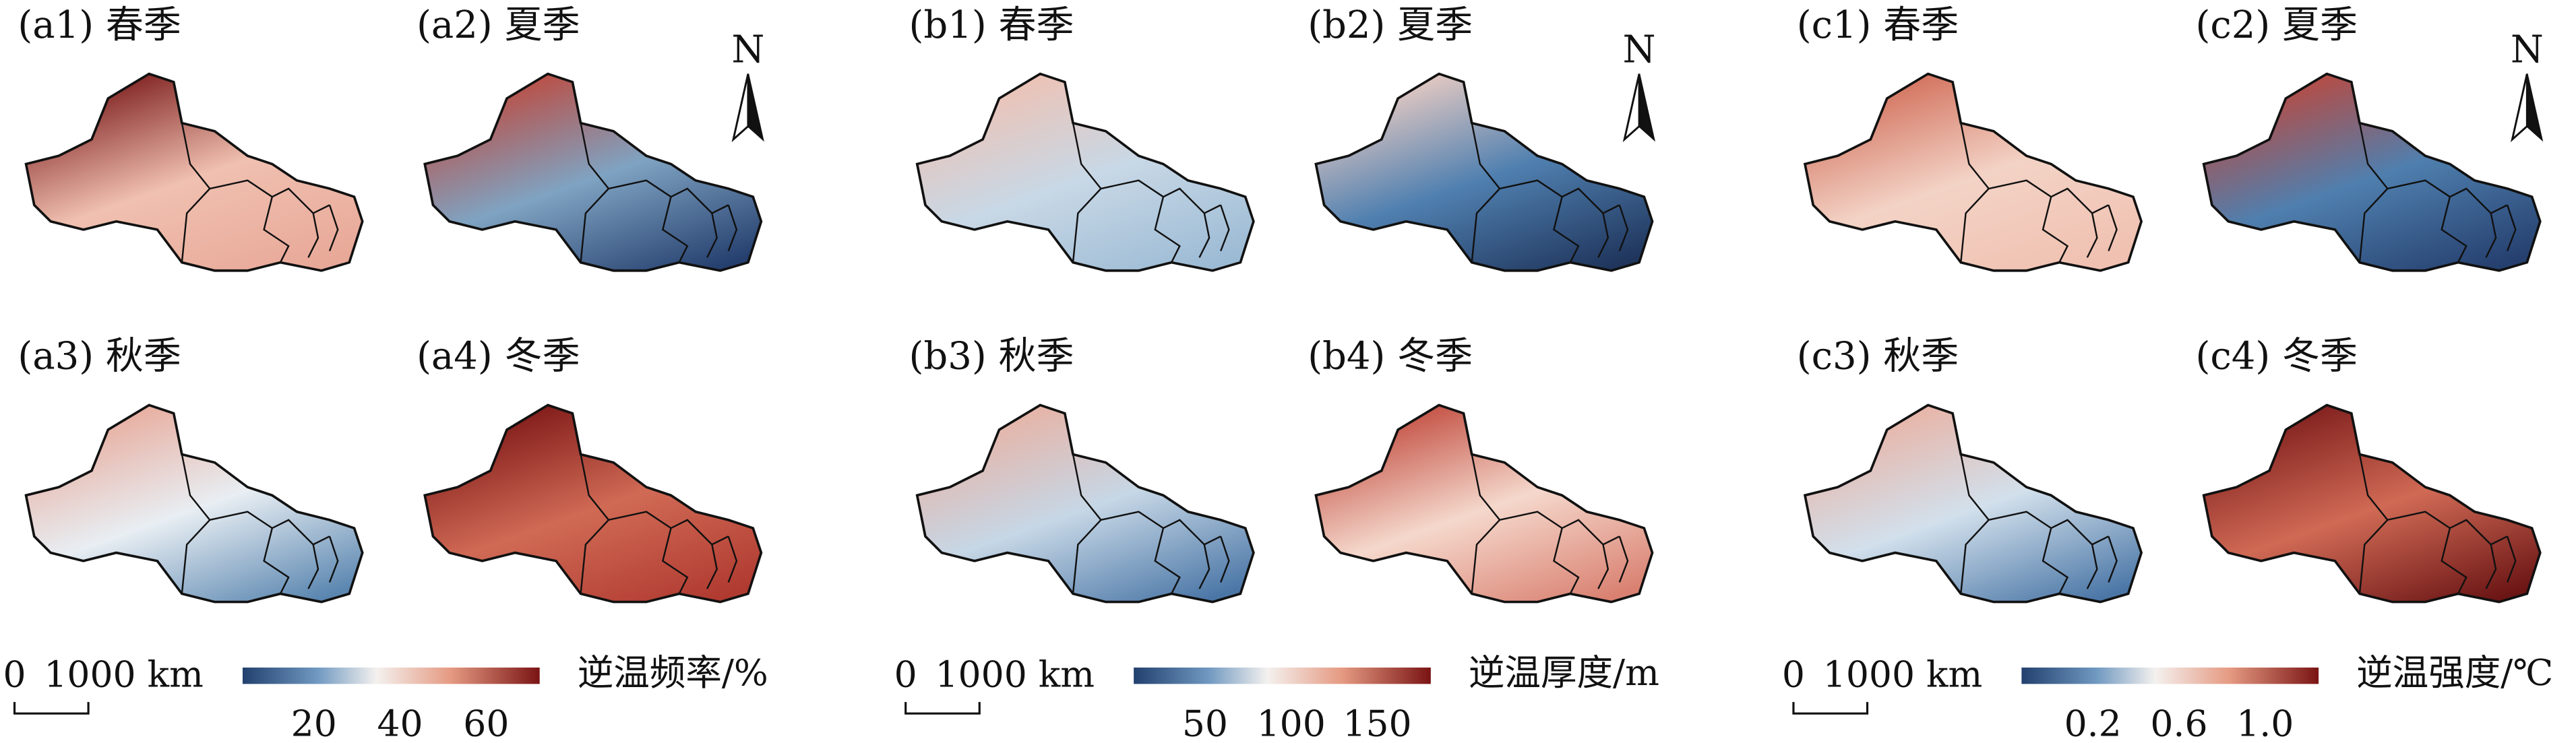 This screenshot has width=2576, height=743. What do you see at coordinates (1878, 25) in the screenshot?
I see `panel-label: (c1) 春季` at bounding box center [1878, 25].